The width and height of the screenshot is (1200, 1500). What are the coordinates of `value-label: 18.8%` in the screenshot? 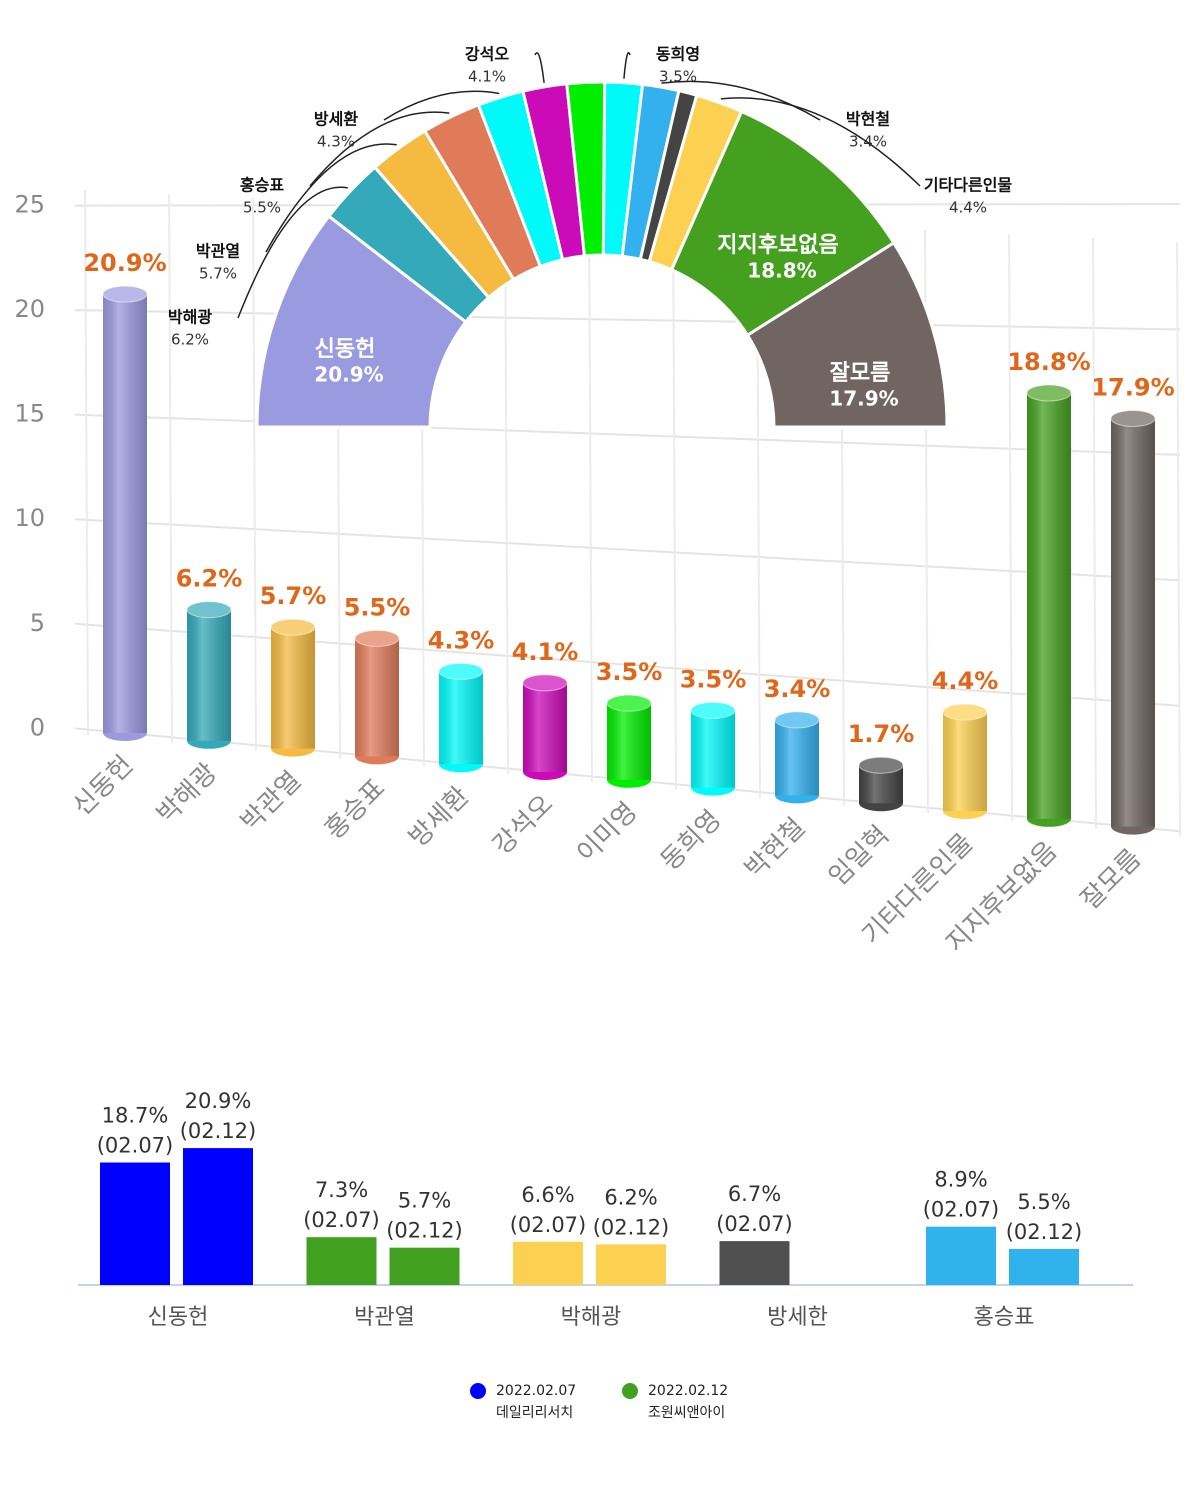 It's located at (1048, 362).